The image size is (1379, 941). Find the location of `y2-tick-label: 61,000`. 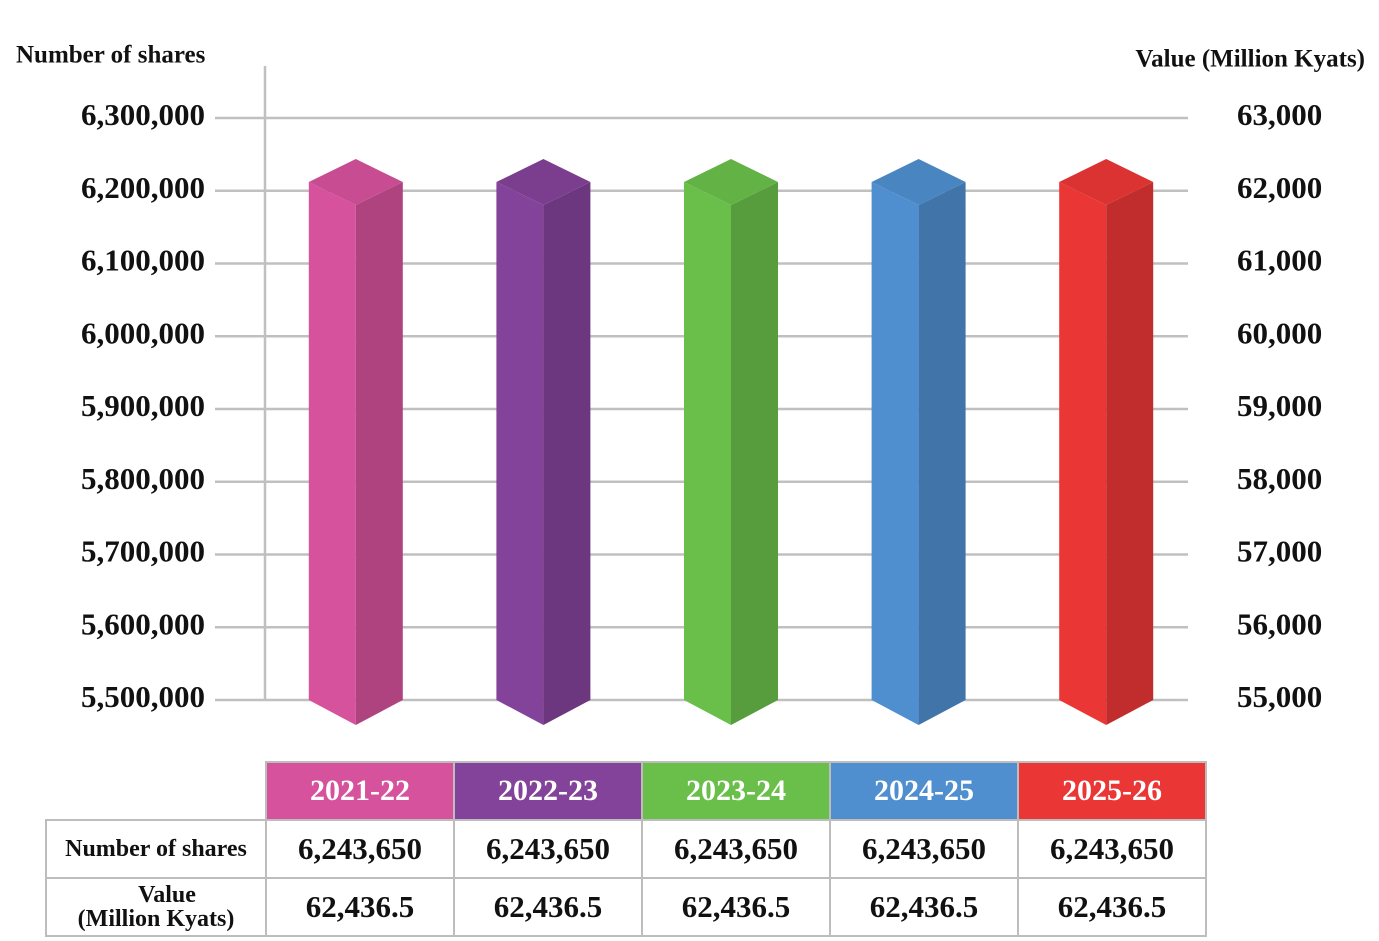

y2-tick-label: 61,000 is located at coordinates (1279, 260).